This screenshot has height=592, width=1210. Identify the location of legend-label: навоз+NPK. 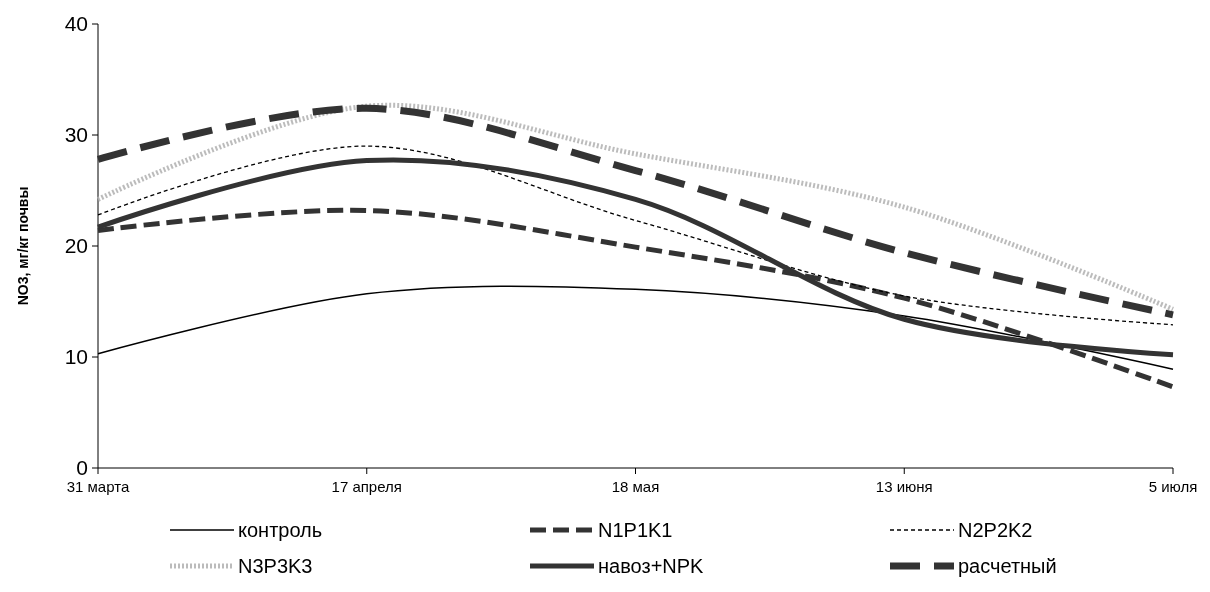
(651, 566).